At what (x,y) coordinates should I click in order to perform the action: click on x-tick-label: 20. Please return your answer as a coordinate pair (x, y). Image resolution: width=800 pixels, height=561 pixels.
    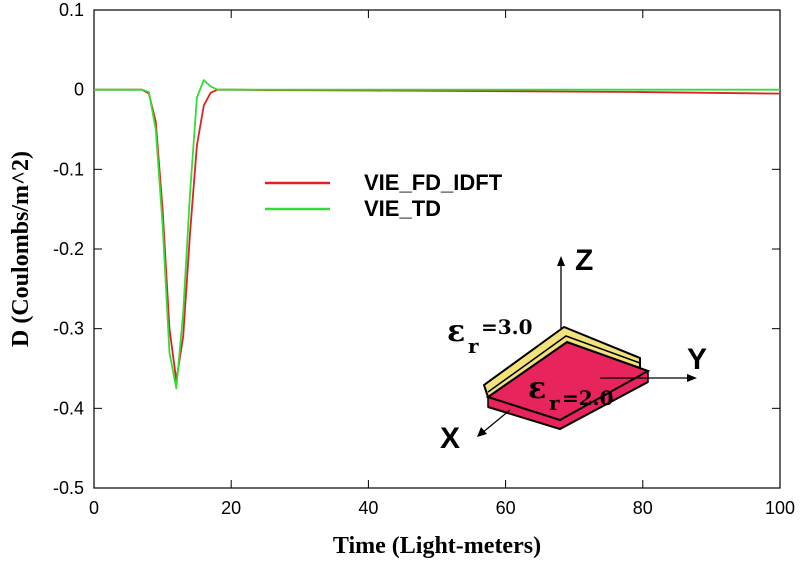
    Looking at the image, I should click on (231, 508).